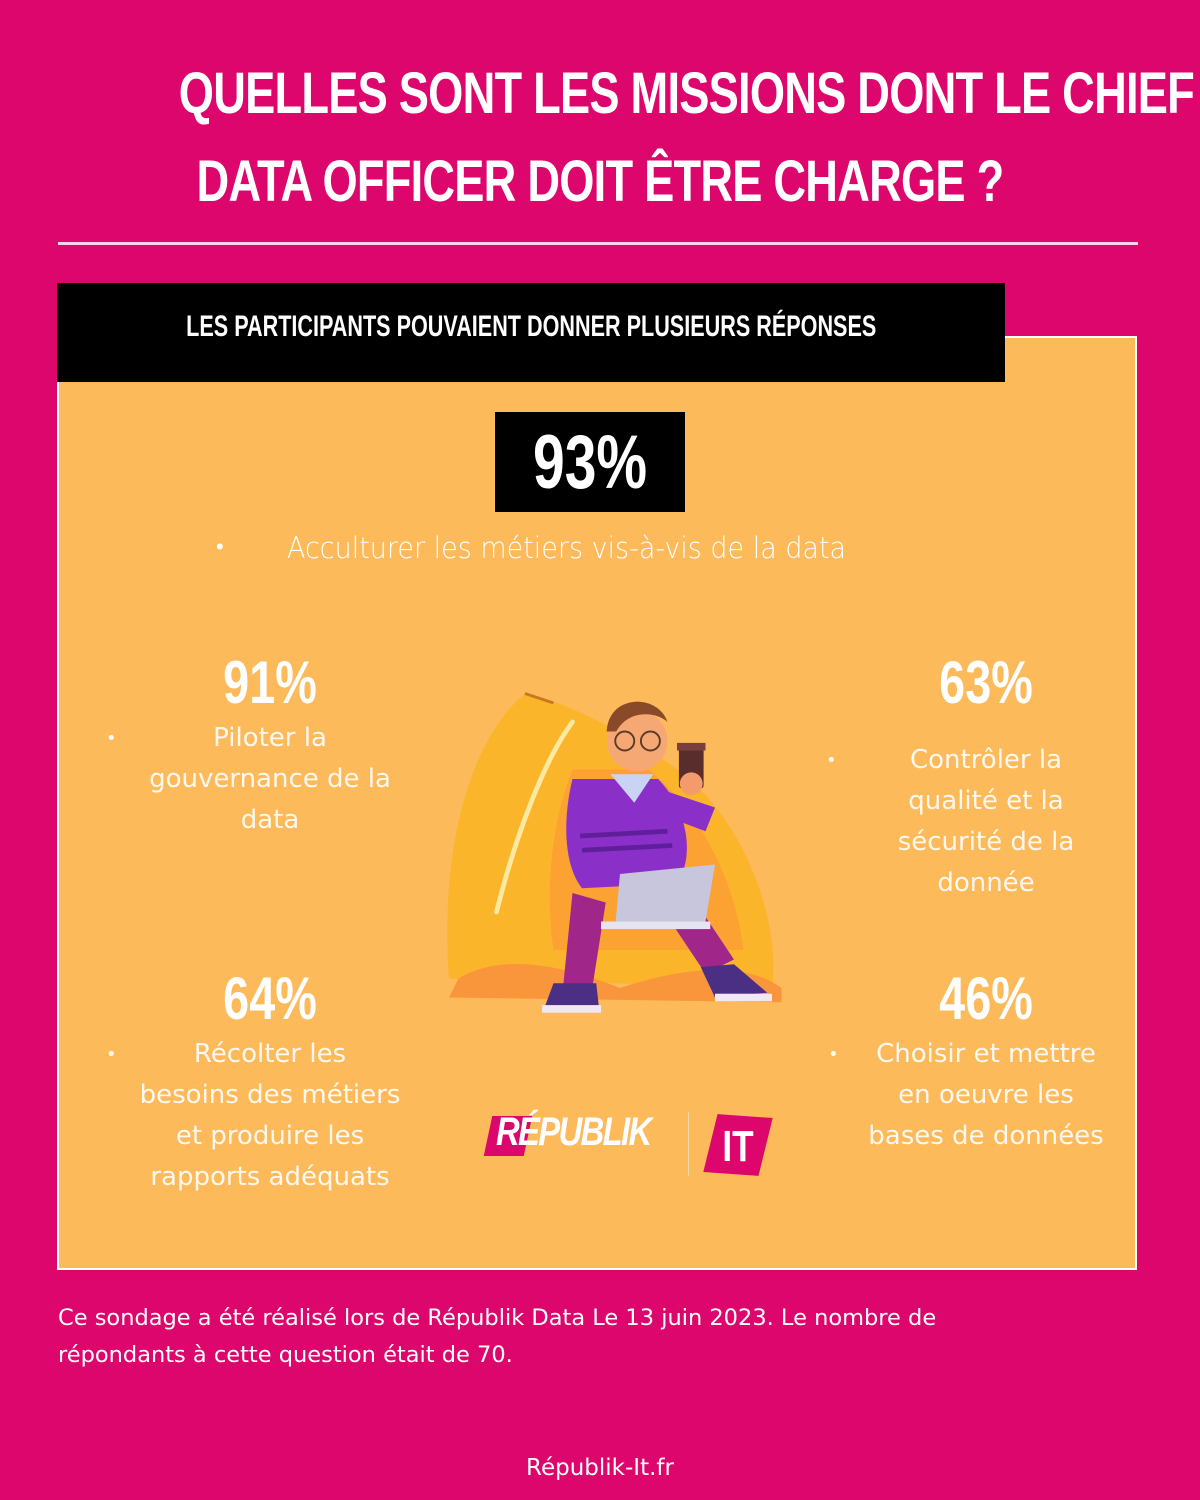 This screenshot has height=1500, width=1200. What do you see at coordinates (600, 181) in the screenshot?
I see `title-line-2: DATA OFFICER DOIT ÊTRE CHARGE ?` at bounding box center [600, 181].